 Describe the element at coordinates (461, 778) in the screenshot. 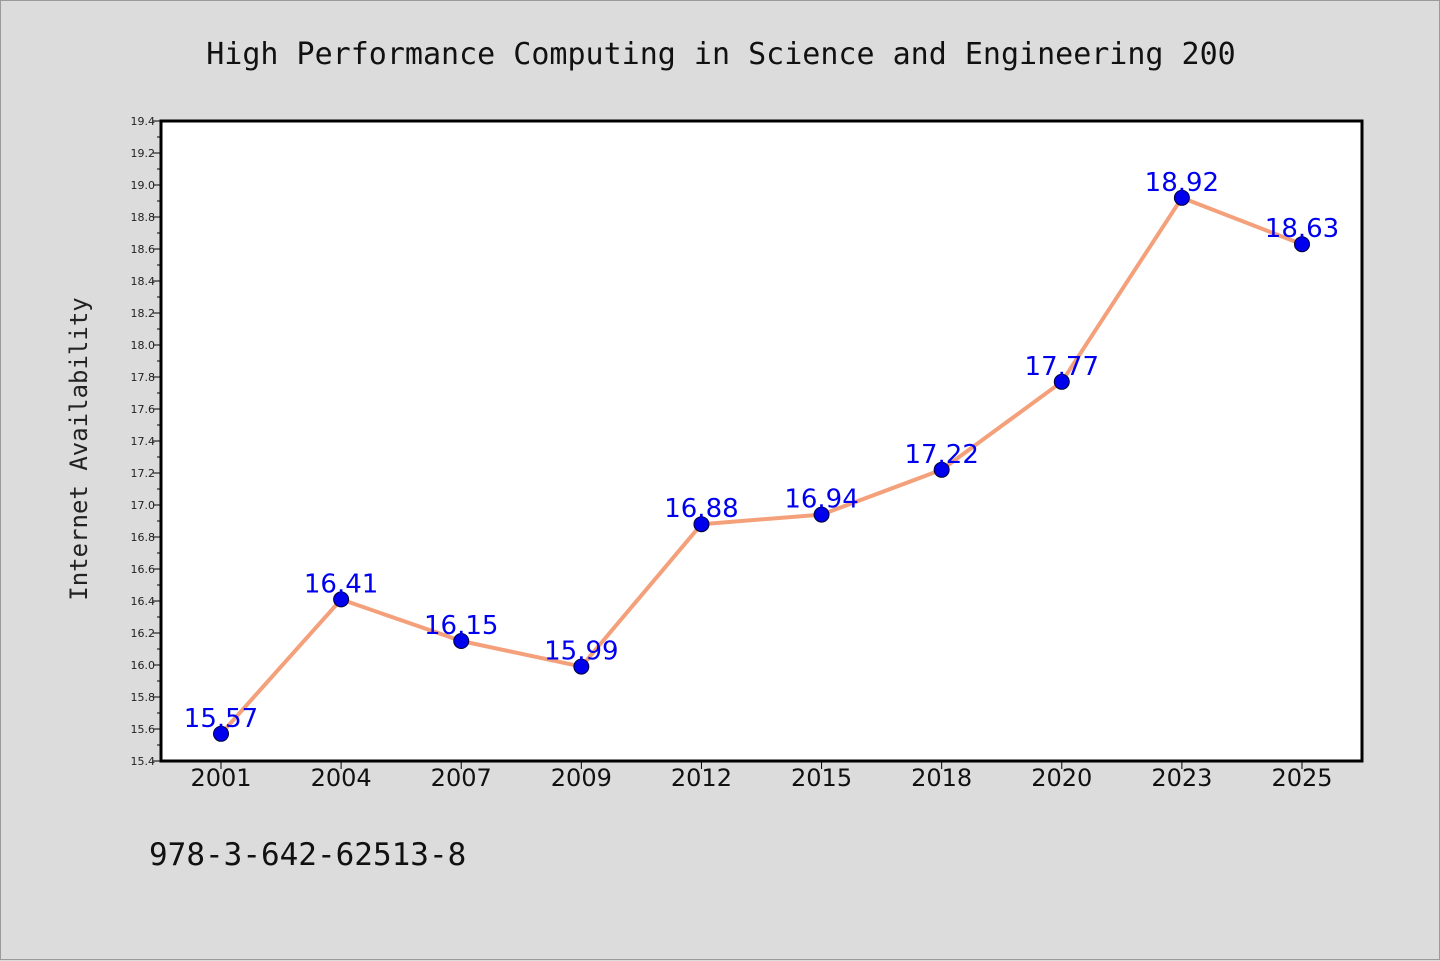

I see `x-tick-label: 2007` at that location.